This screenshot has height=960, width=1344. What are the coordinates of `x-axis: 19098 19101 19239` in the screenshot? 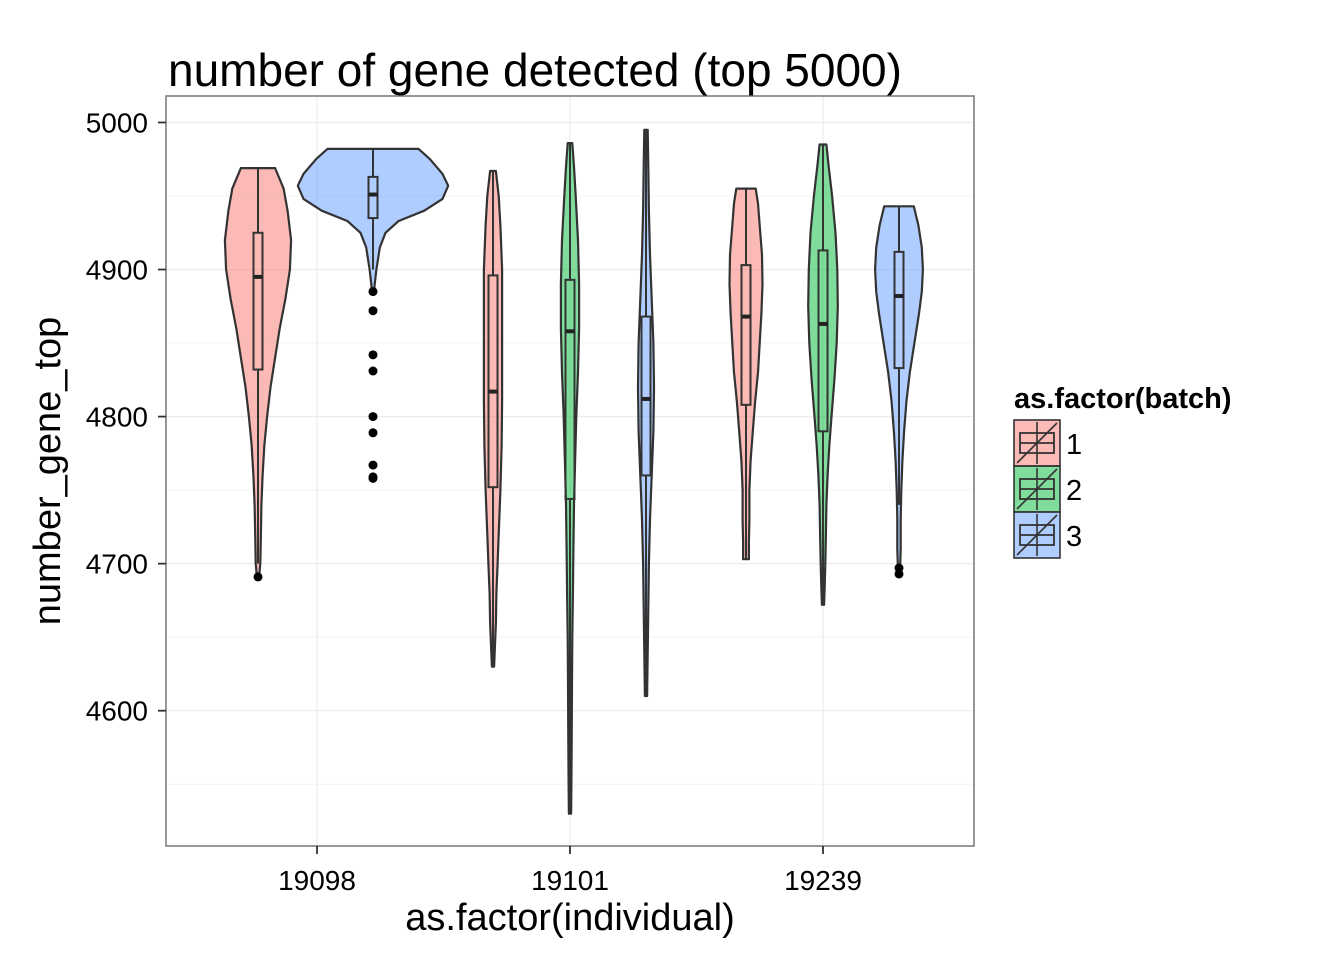 It's located at (570, 871).